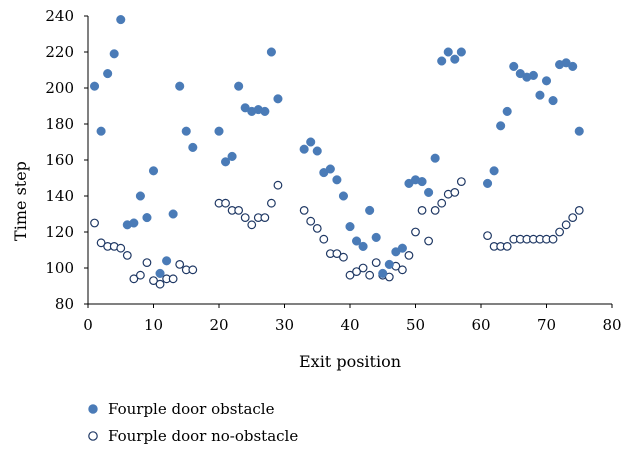 Image resolution: width=623 pixels, height=449 pixels. What do you see at coordinates (59, 196) in the screenshot?
I see `y-tick-label: 140` at bounding box center [59, 196].